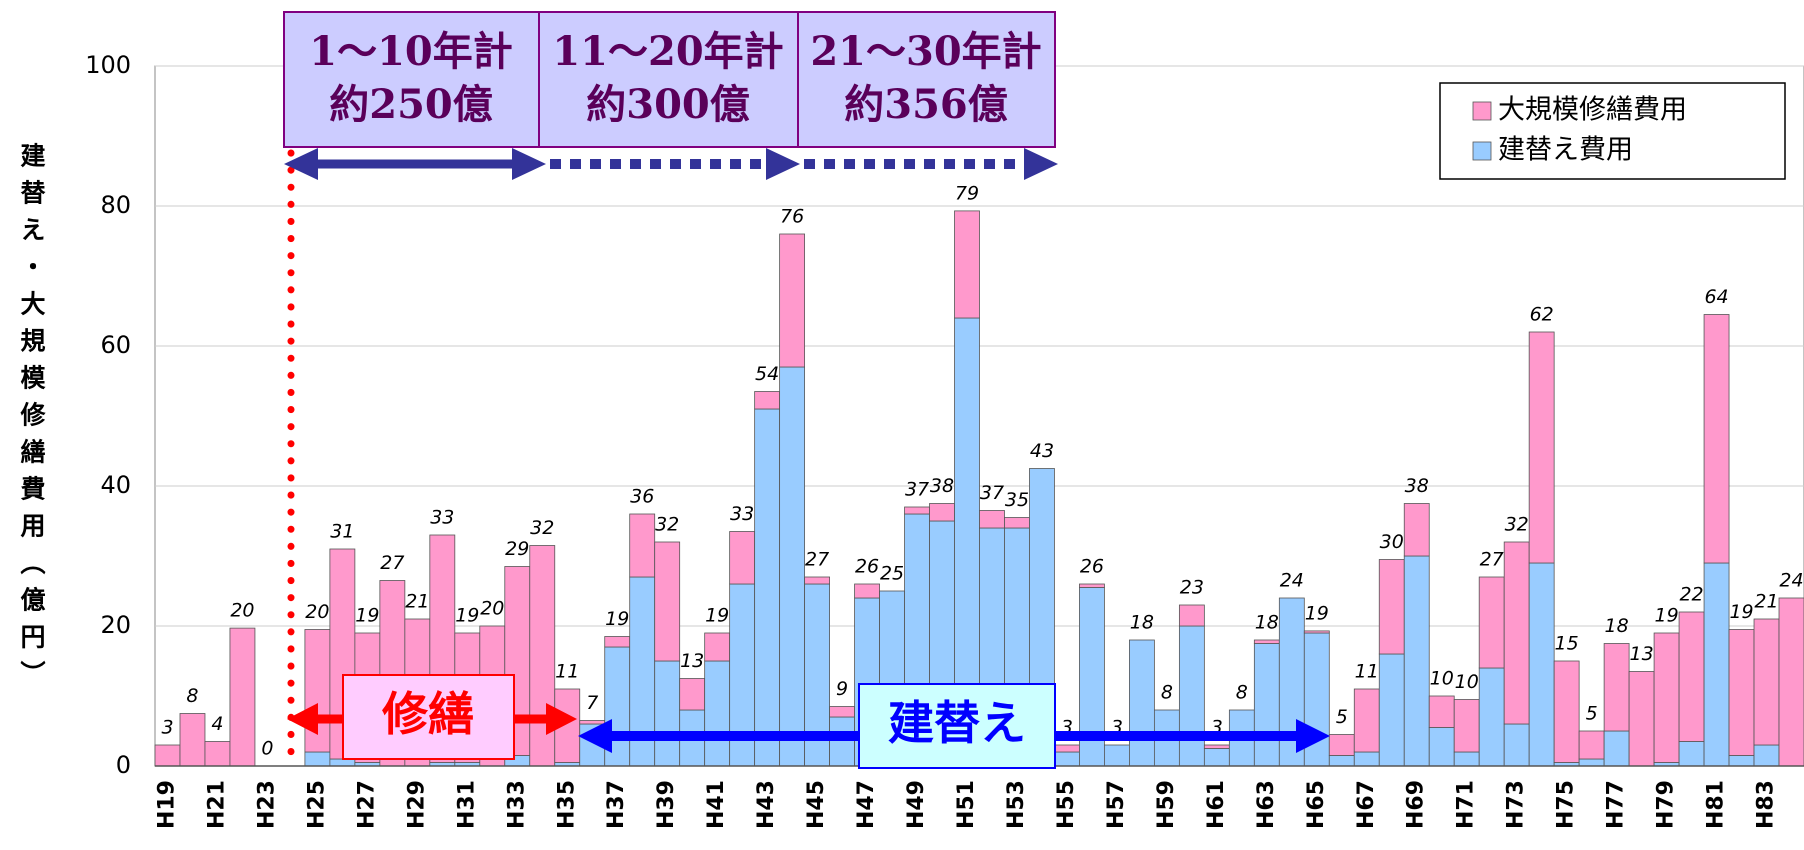 This screenshot has height=850, width=1804. Describe the element at coordinates (816, 804) in the screenshot. I see `x-tick-label: H45` at that location.